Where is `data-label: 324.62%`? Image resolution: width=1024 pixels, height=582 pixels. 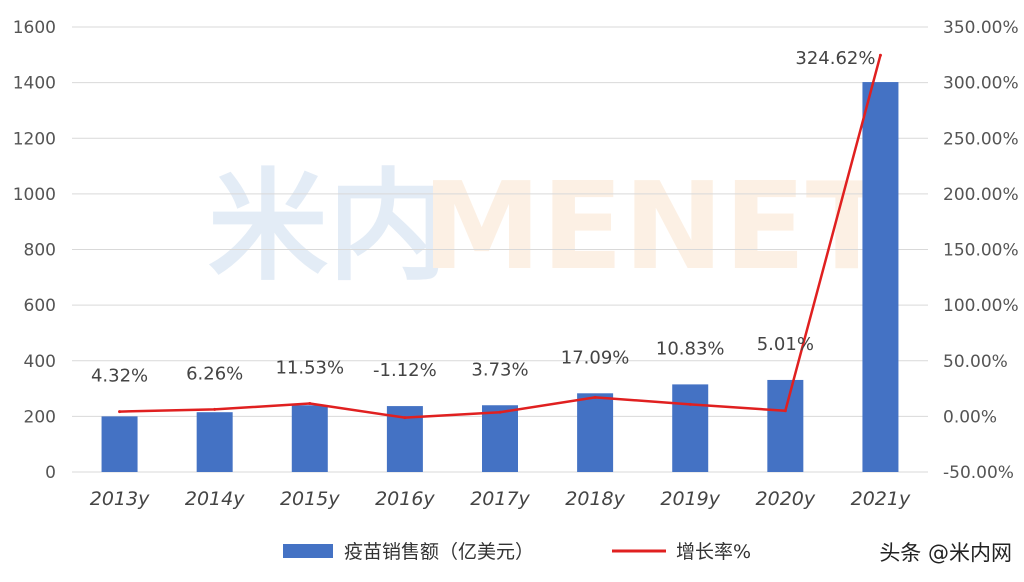 data-label: 324.62% is located at coordinates (835, 58).